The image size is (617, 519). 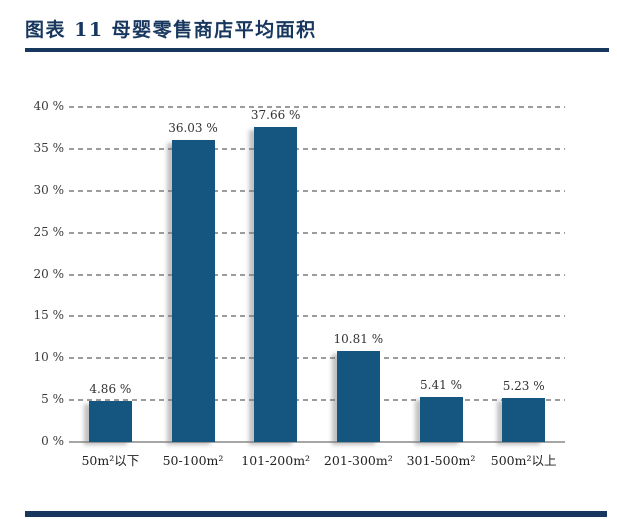 I want to click on bar-value-label: 36.03 %, so click(x=193, y=128).